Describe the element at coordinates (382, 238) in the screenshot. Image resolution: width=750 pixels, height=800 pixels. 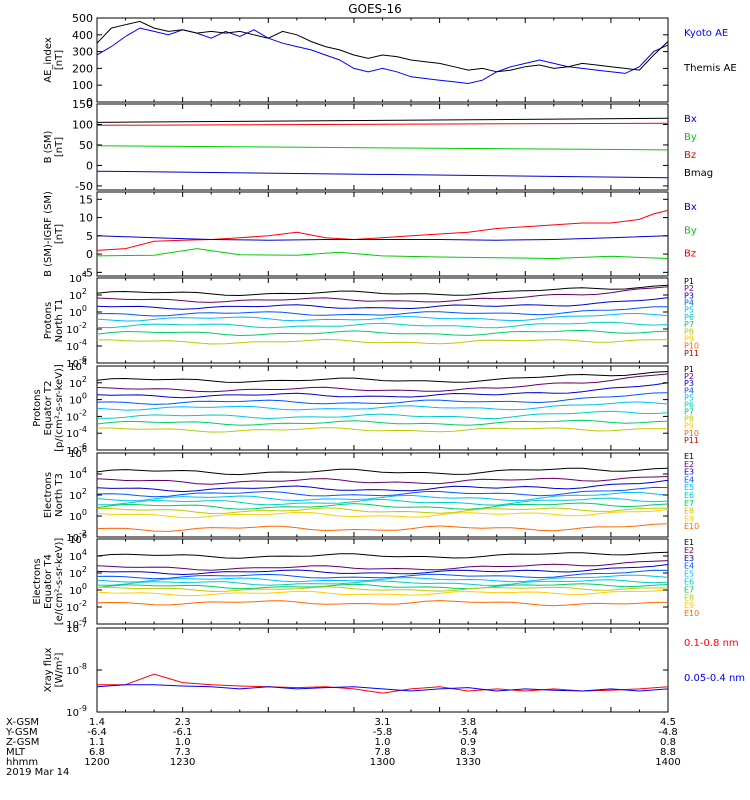
I see `series-bx-line` at that location.